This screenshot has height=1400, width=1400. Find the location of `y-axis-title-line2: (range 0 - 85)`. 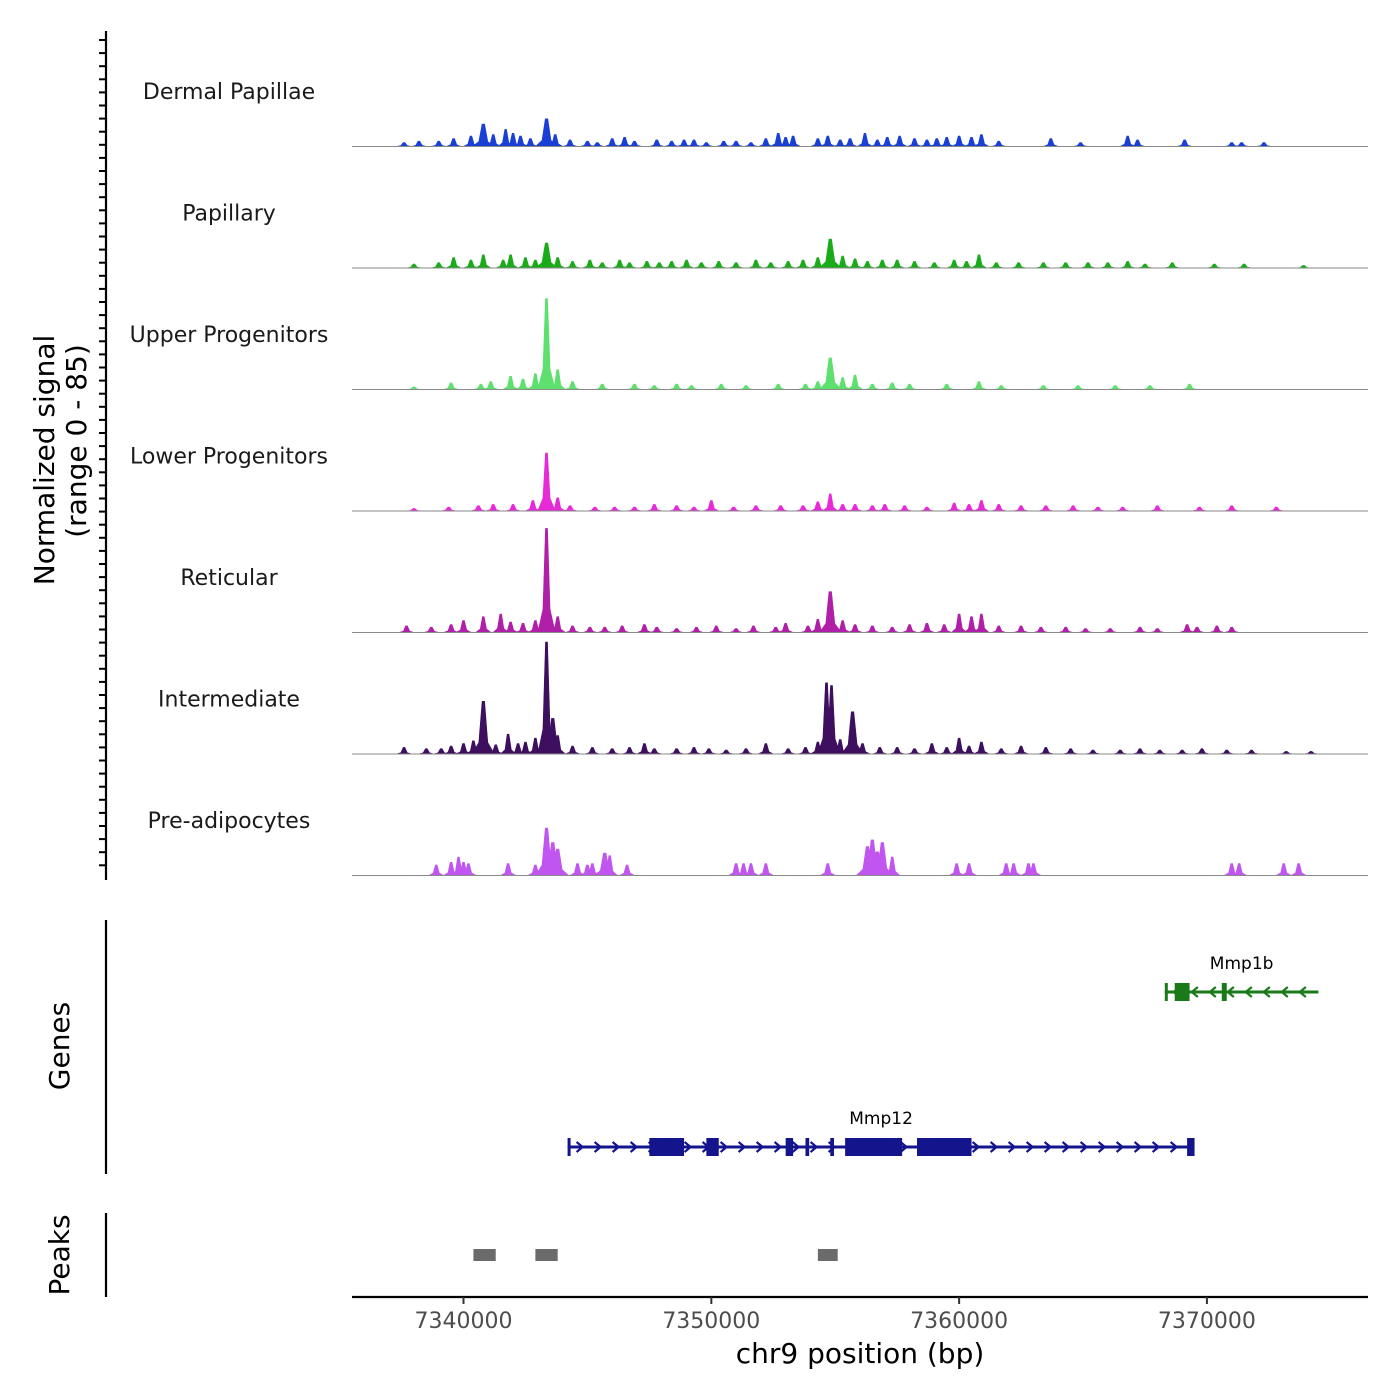

y-axis-title-line2: (range 0 - 85) is located at coordinates (76, 441).